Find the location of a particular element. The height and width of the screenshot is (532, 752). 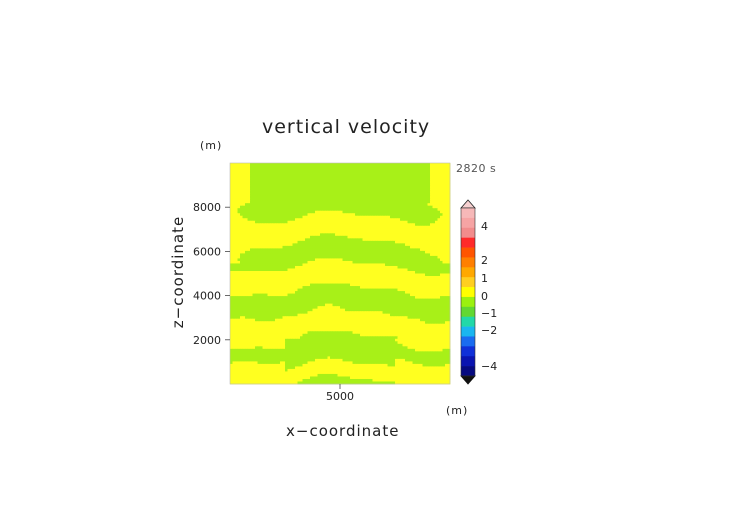

contour-field is located at coordinates (340, 274).